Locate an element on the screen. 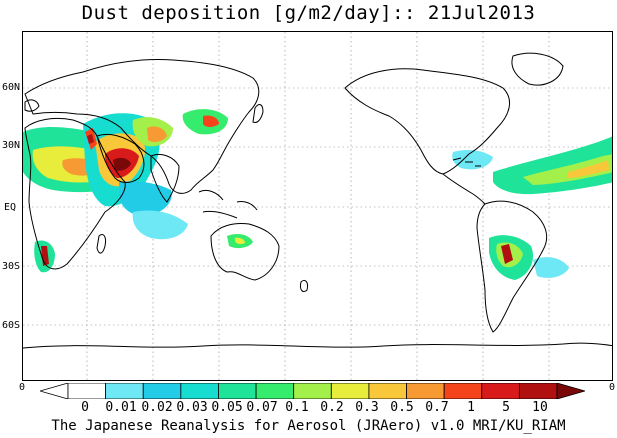 This screenshot has width=617, height=438. coast-antarctica is located at coordinates (317, 345).